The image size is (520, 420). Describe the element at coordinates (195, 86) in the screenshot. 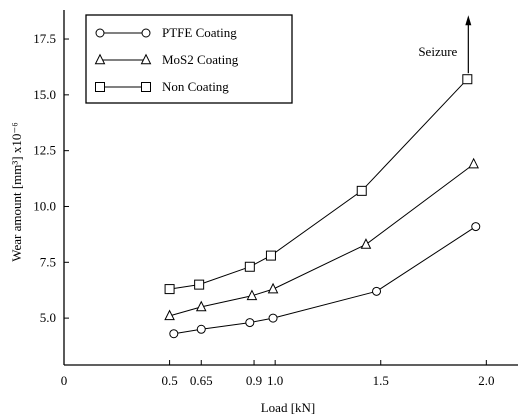

I see `legend-label: Non Coating` at that location.